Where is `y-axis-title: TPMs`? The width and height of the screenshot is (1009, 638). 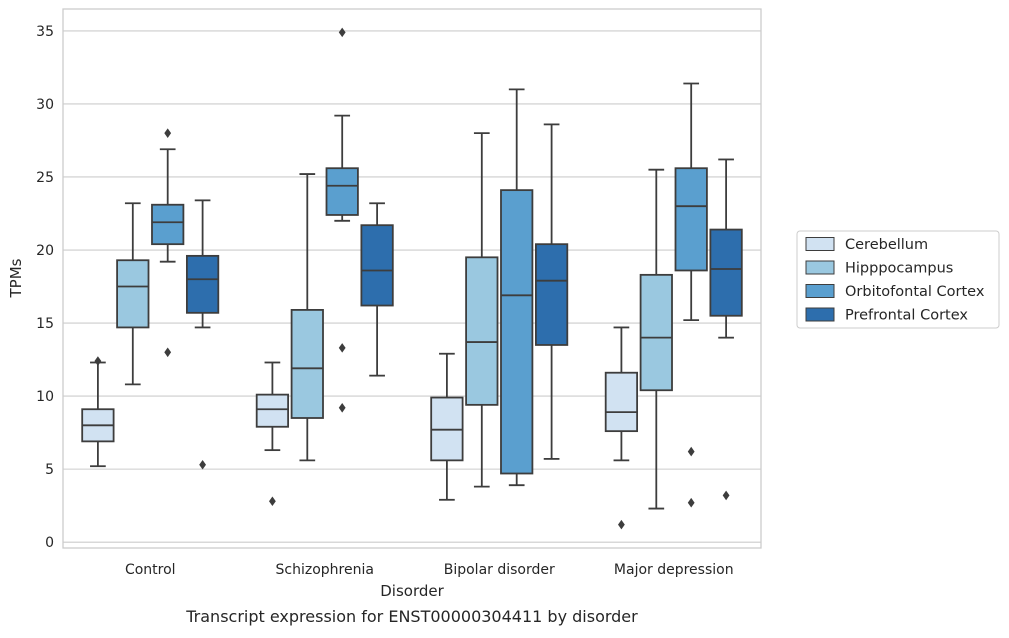 y-axis-title: TPMs is located at coordinates (16, 278).